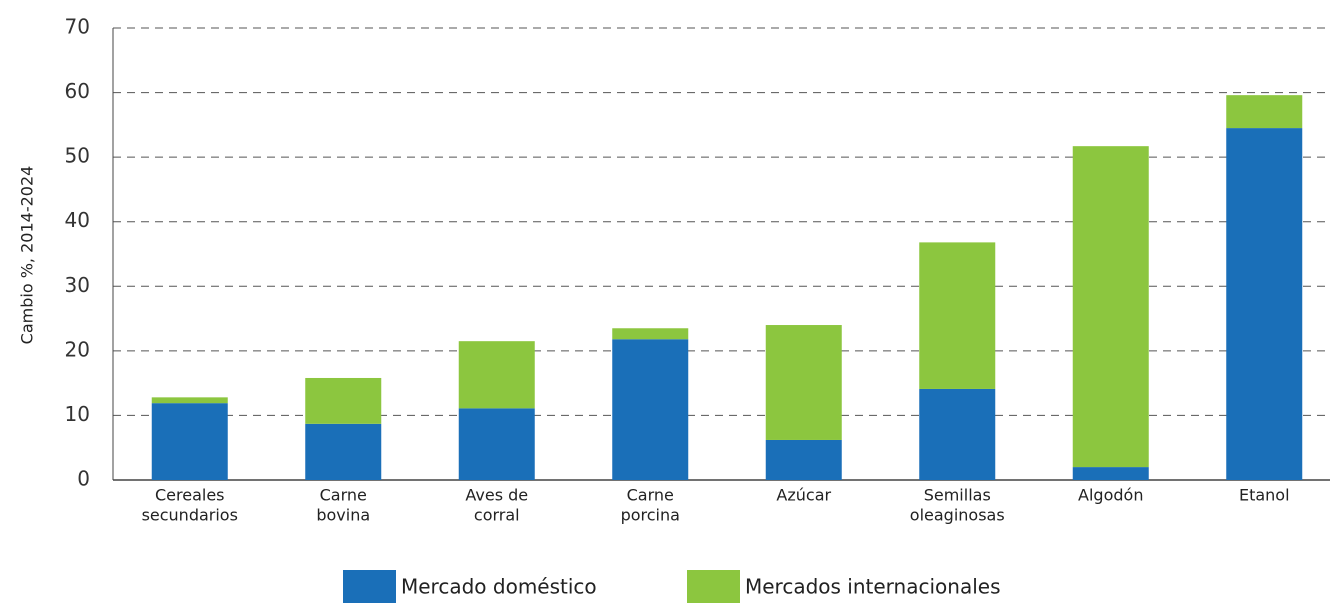 This screenshot has width=1335, height=603. Describe the element at coordinates (650, 515) in the screenshot. I see `x-tick-label: porcina` at that location.